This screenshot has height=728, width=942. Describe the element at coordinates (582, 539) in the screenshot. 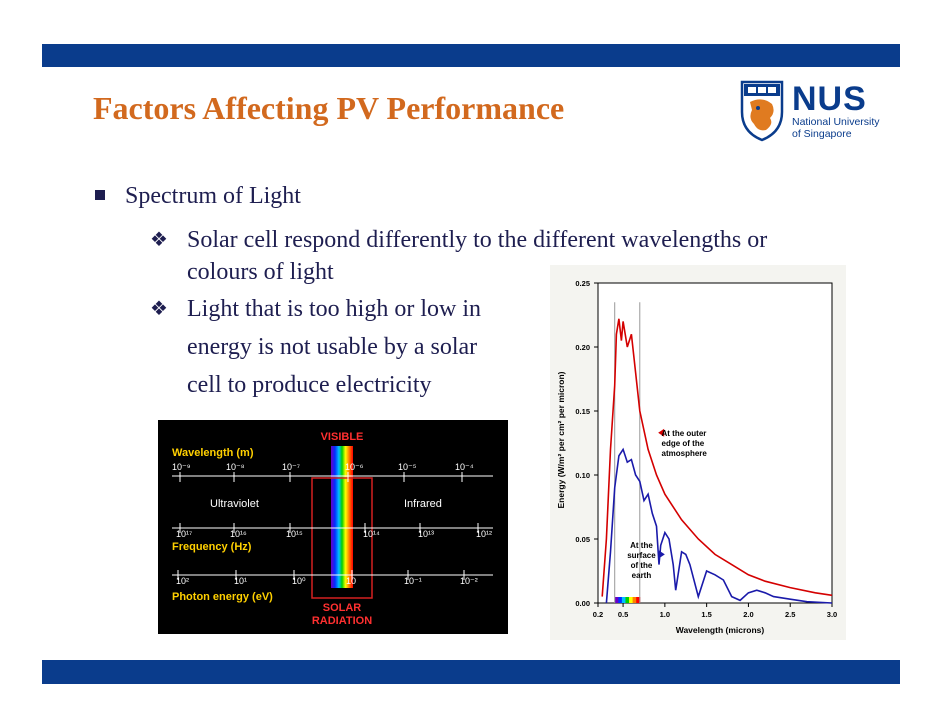

I see `y-tick-label: 0.05` at that location.